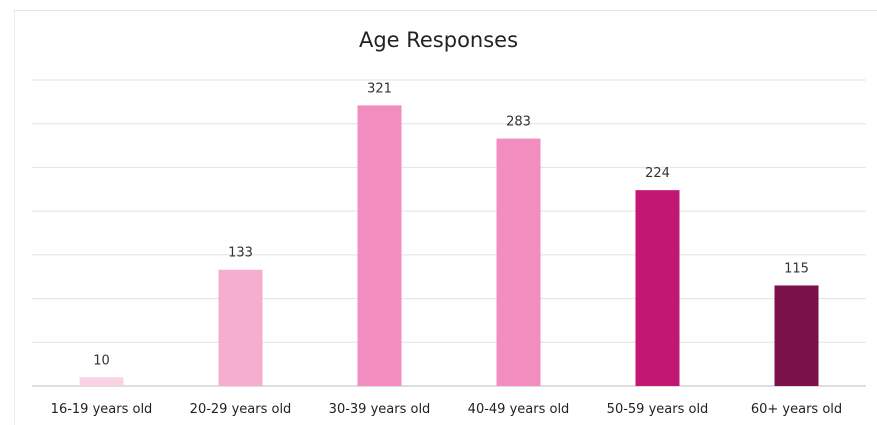 The image size is (877, 425). Describe the element at coordinates (657, 173) in the screenshot. I see `data-label: 224` at that location.